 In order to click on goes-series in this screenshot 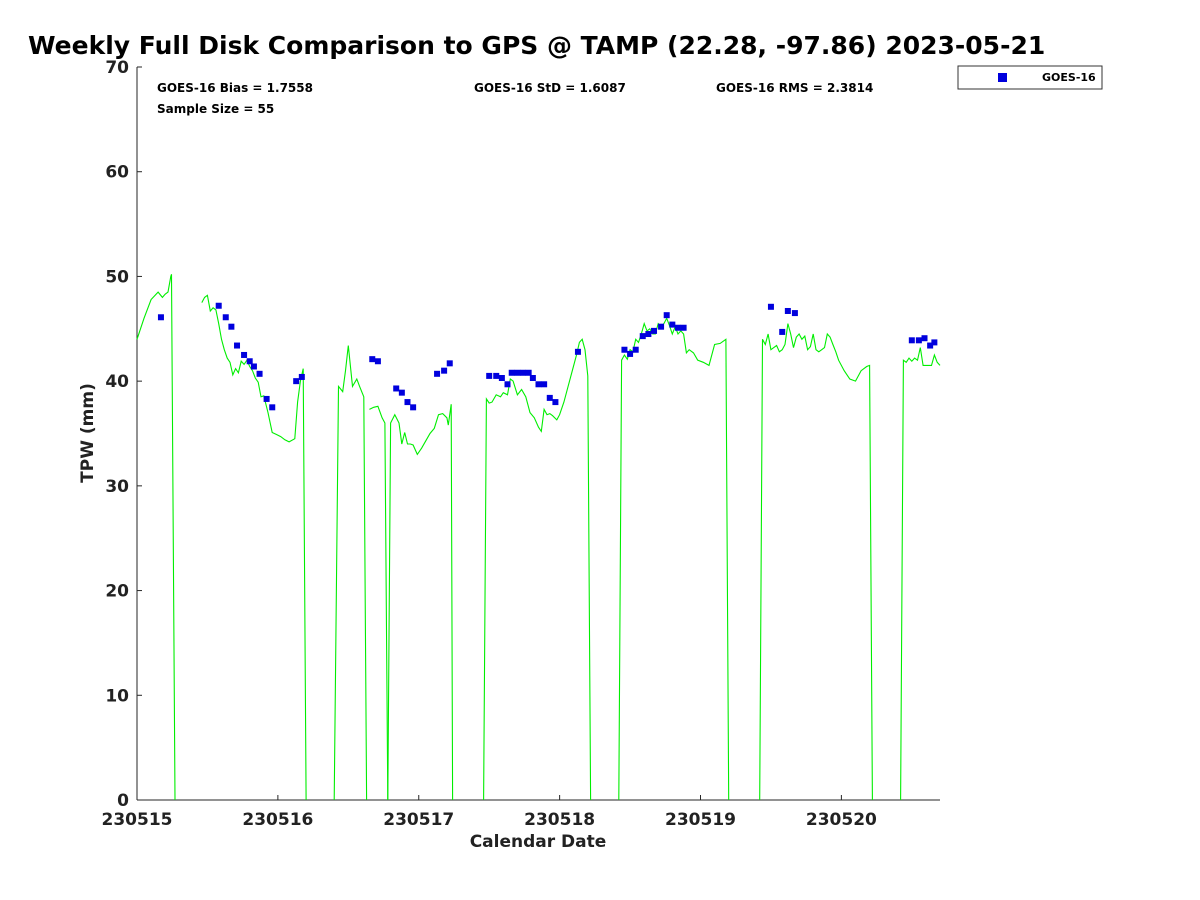, I will do `click(547, 356)`.